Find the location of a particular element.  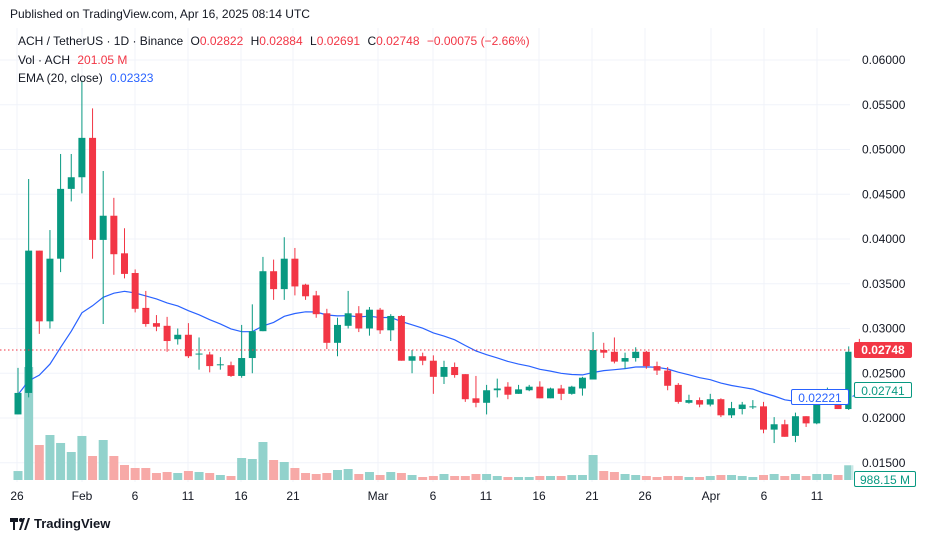

ema-label: EMA (20, close) is located at coordinates (60, 78).